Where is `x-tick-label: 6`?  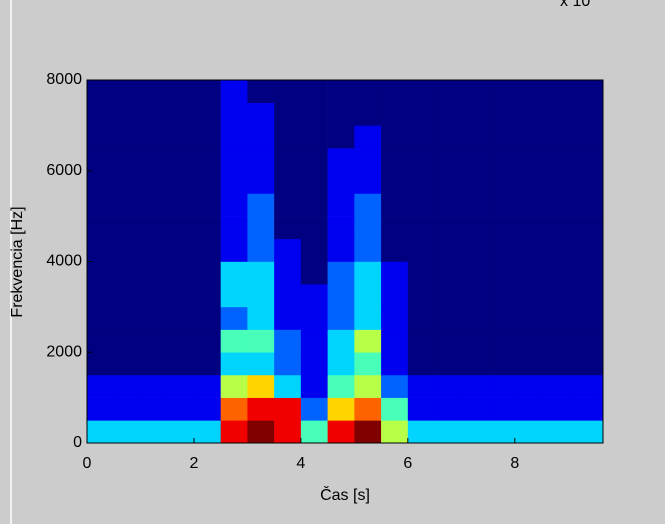 x-tick-label: 6 is located at coordinates (407, 463).